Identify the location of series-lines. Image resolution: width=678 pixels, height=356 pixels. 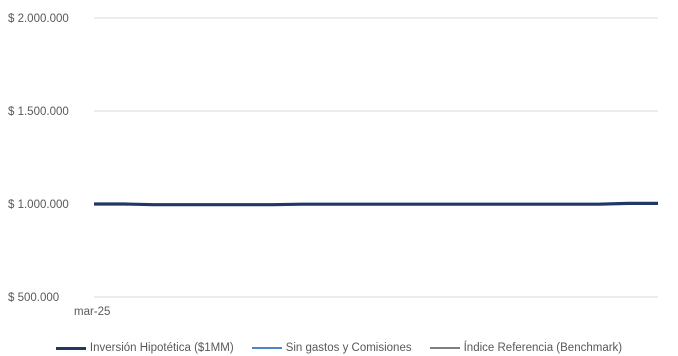
(376, 204).